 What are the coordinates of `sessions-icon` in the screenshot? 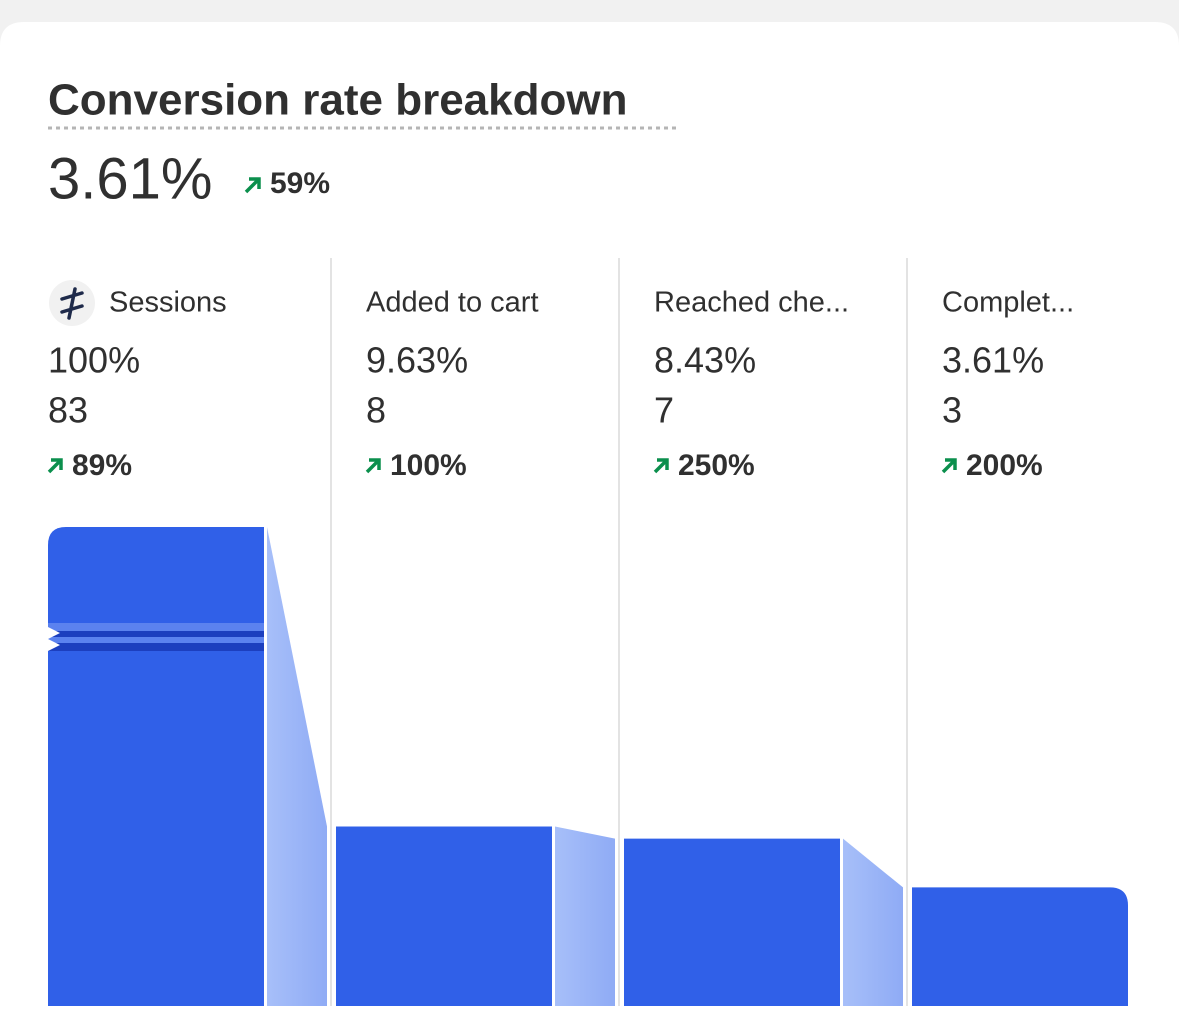 It's located at (72, 303).